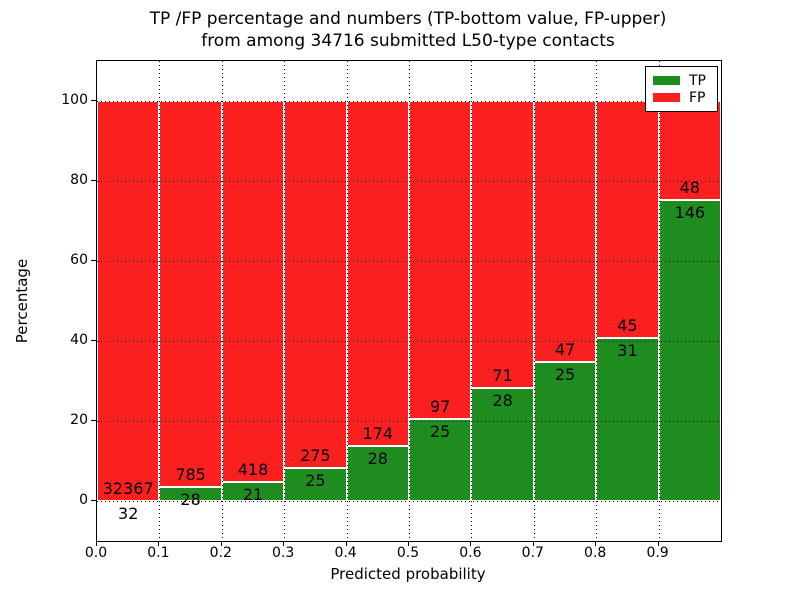  Describe the element at coordinates (96, 553) in the screenshot. I see `x-tick-label: 0.0` at that location.